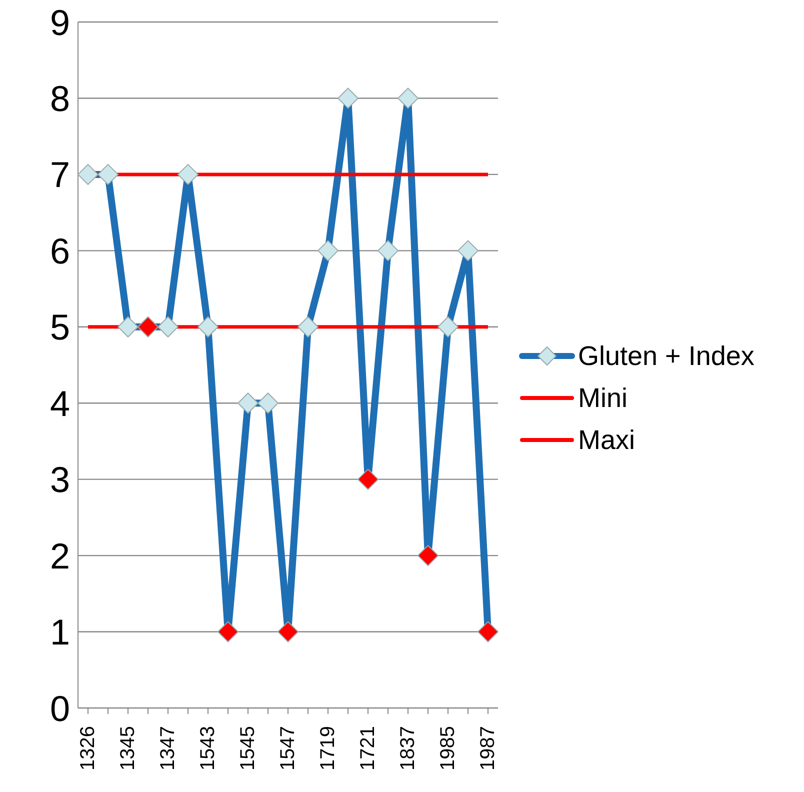  What do you see at coordinates (168, 748) in the screenshot?
I see `x-tick-label: 1347` at bounding box center [168, 748].